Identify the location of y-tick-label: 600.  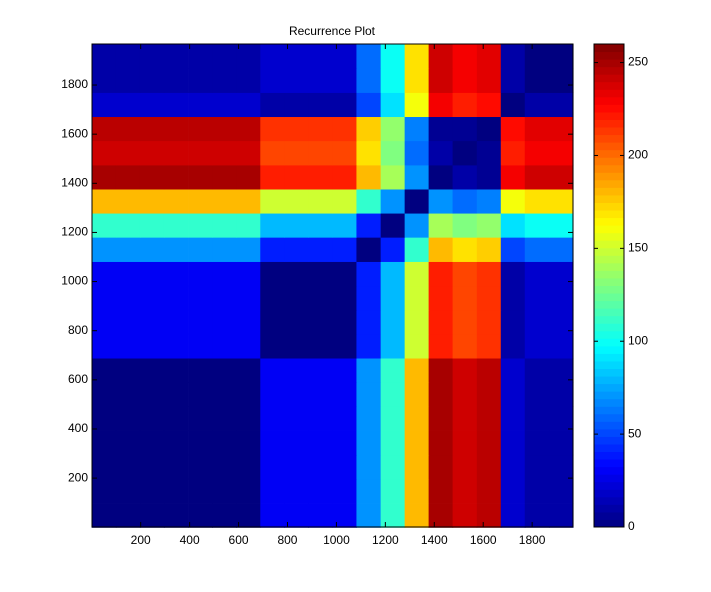
(78, 379).